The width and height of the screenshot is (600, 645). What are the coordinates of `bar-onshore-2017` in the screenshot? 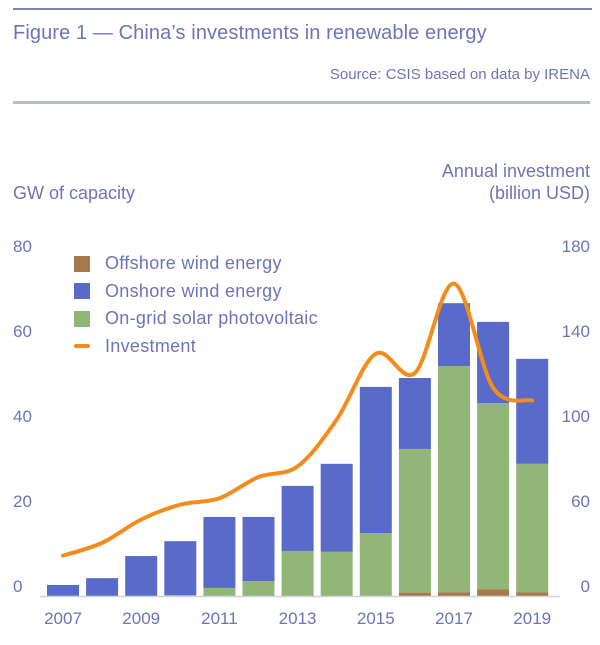 It's located at (454, 335).